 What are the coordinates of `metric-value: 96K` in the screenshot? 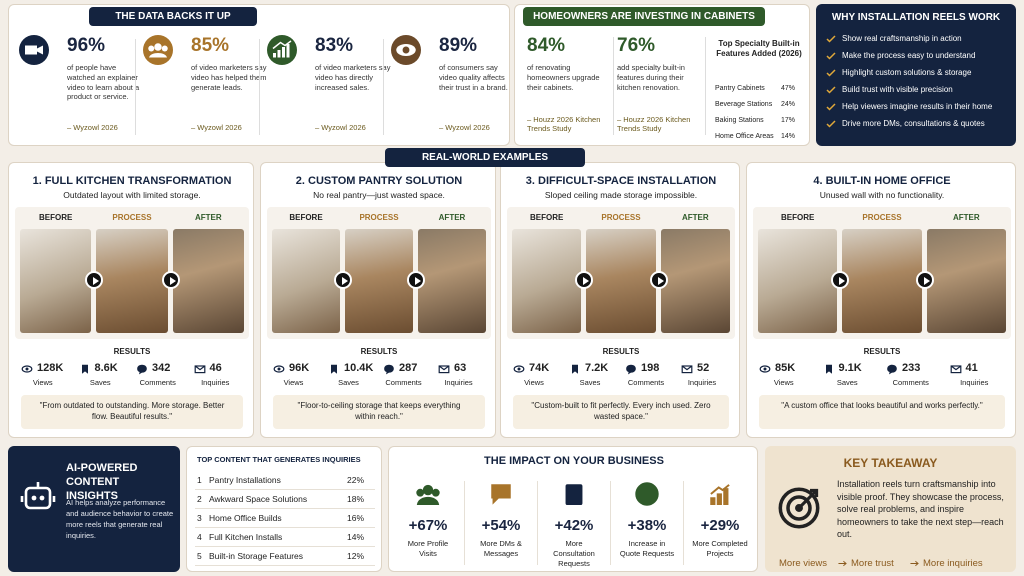 It's located at (299, 368).